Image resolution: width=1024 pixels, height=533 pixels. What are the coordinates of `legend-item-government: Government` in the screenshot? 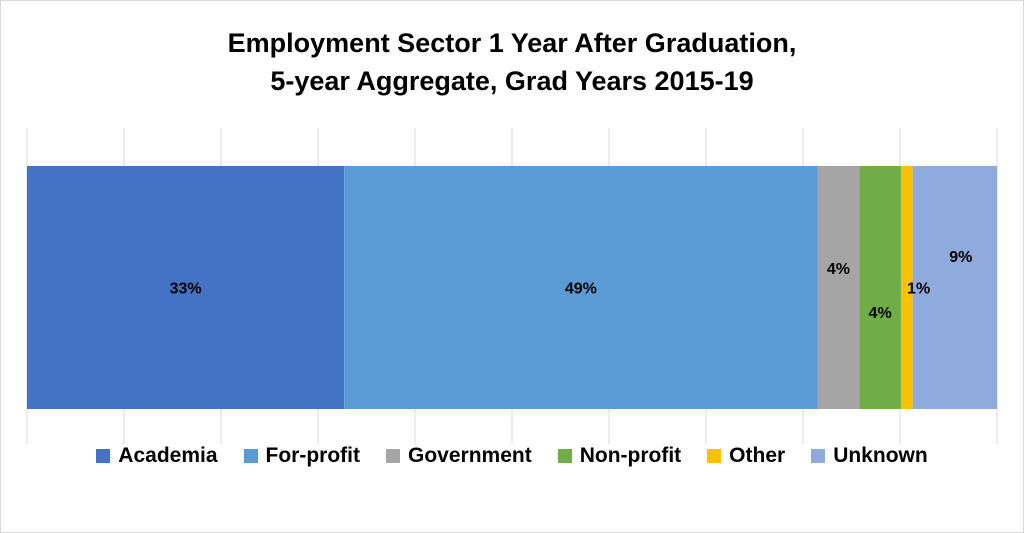 It's located at (459, 456).